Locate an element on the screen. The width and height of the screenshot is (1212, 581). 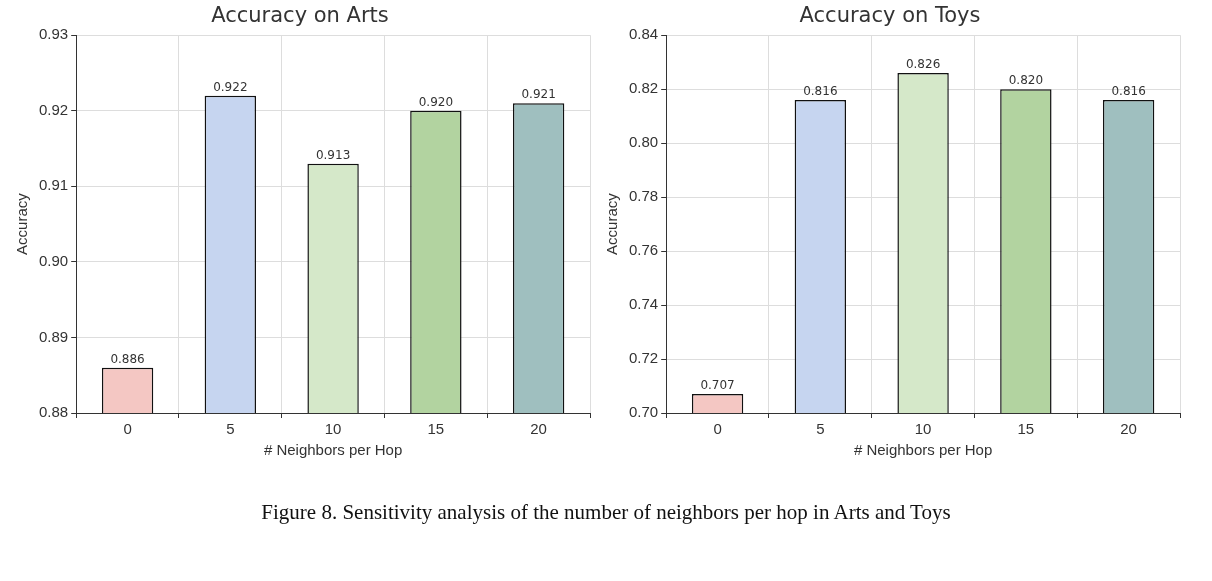
y-tick-label: 0.76 is located at coordinates (643, 250).